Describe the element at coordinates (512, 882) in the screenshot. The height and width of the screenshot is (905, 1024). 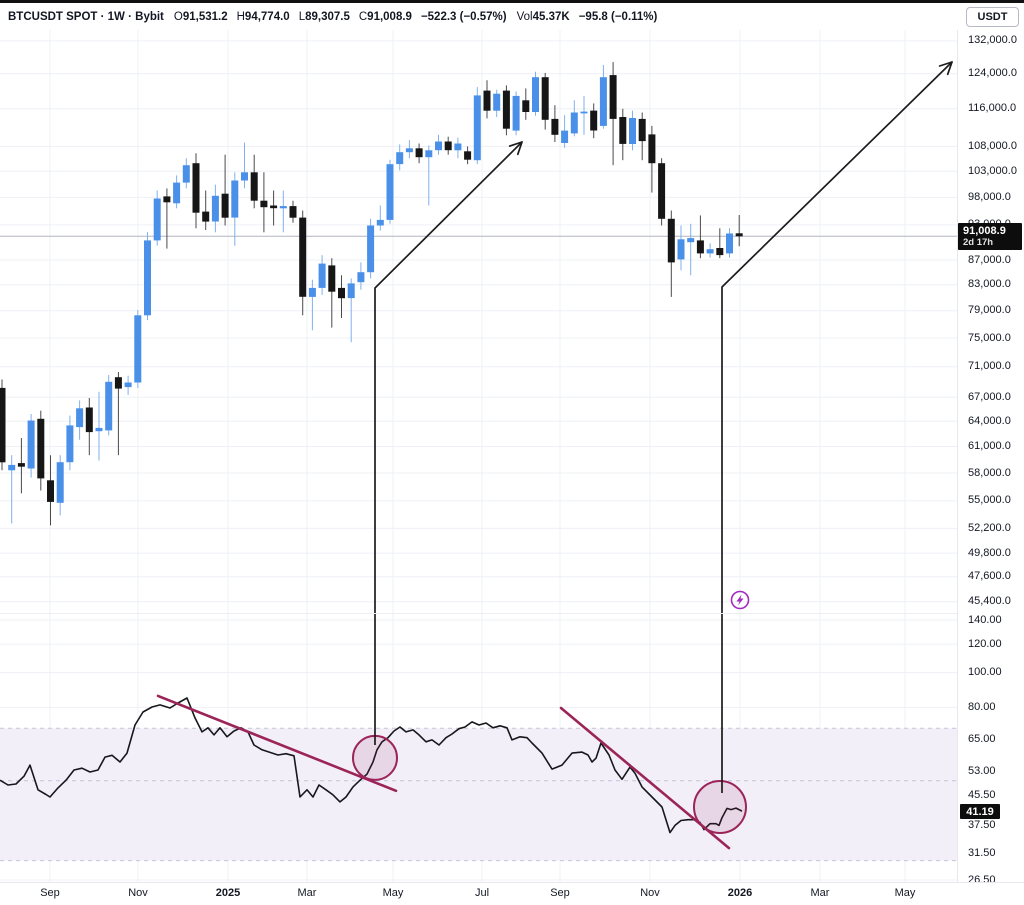
I see `time-axis-separator` at that location.